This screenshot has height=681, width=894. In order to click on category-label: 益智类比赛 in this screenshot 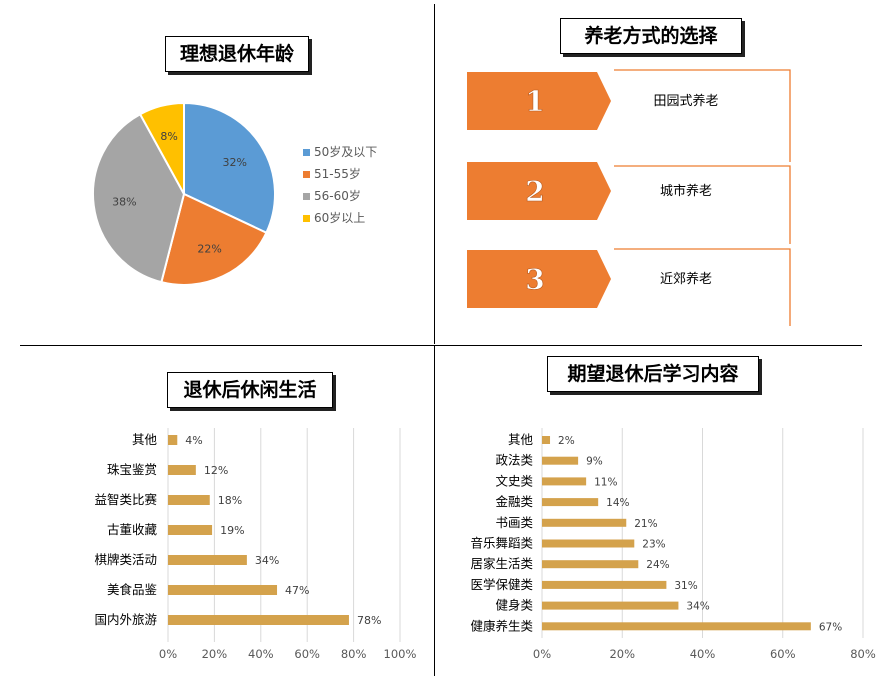, I will do `click(125, 499)`.